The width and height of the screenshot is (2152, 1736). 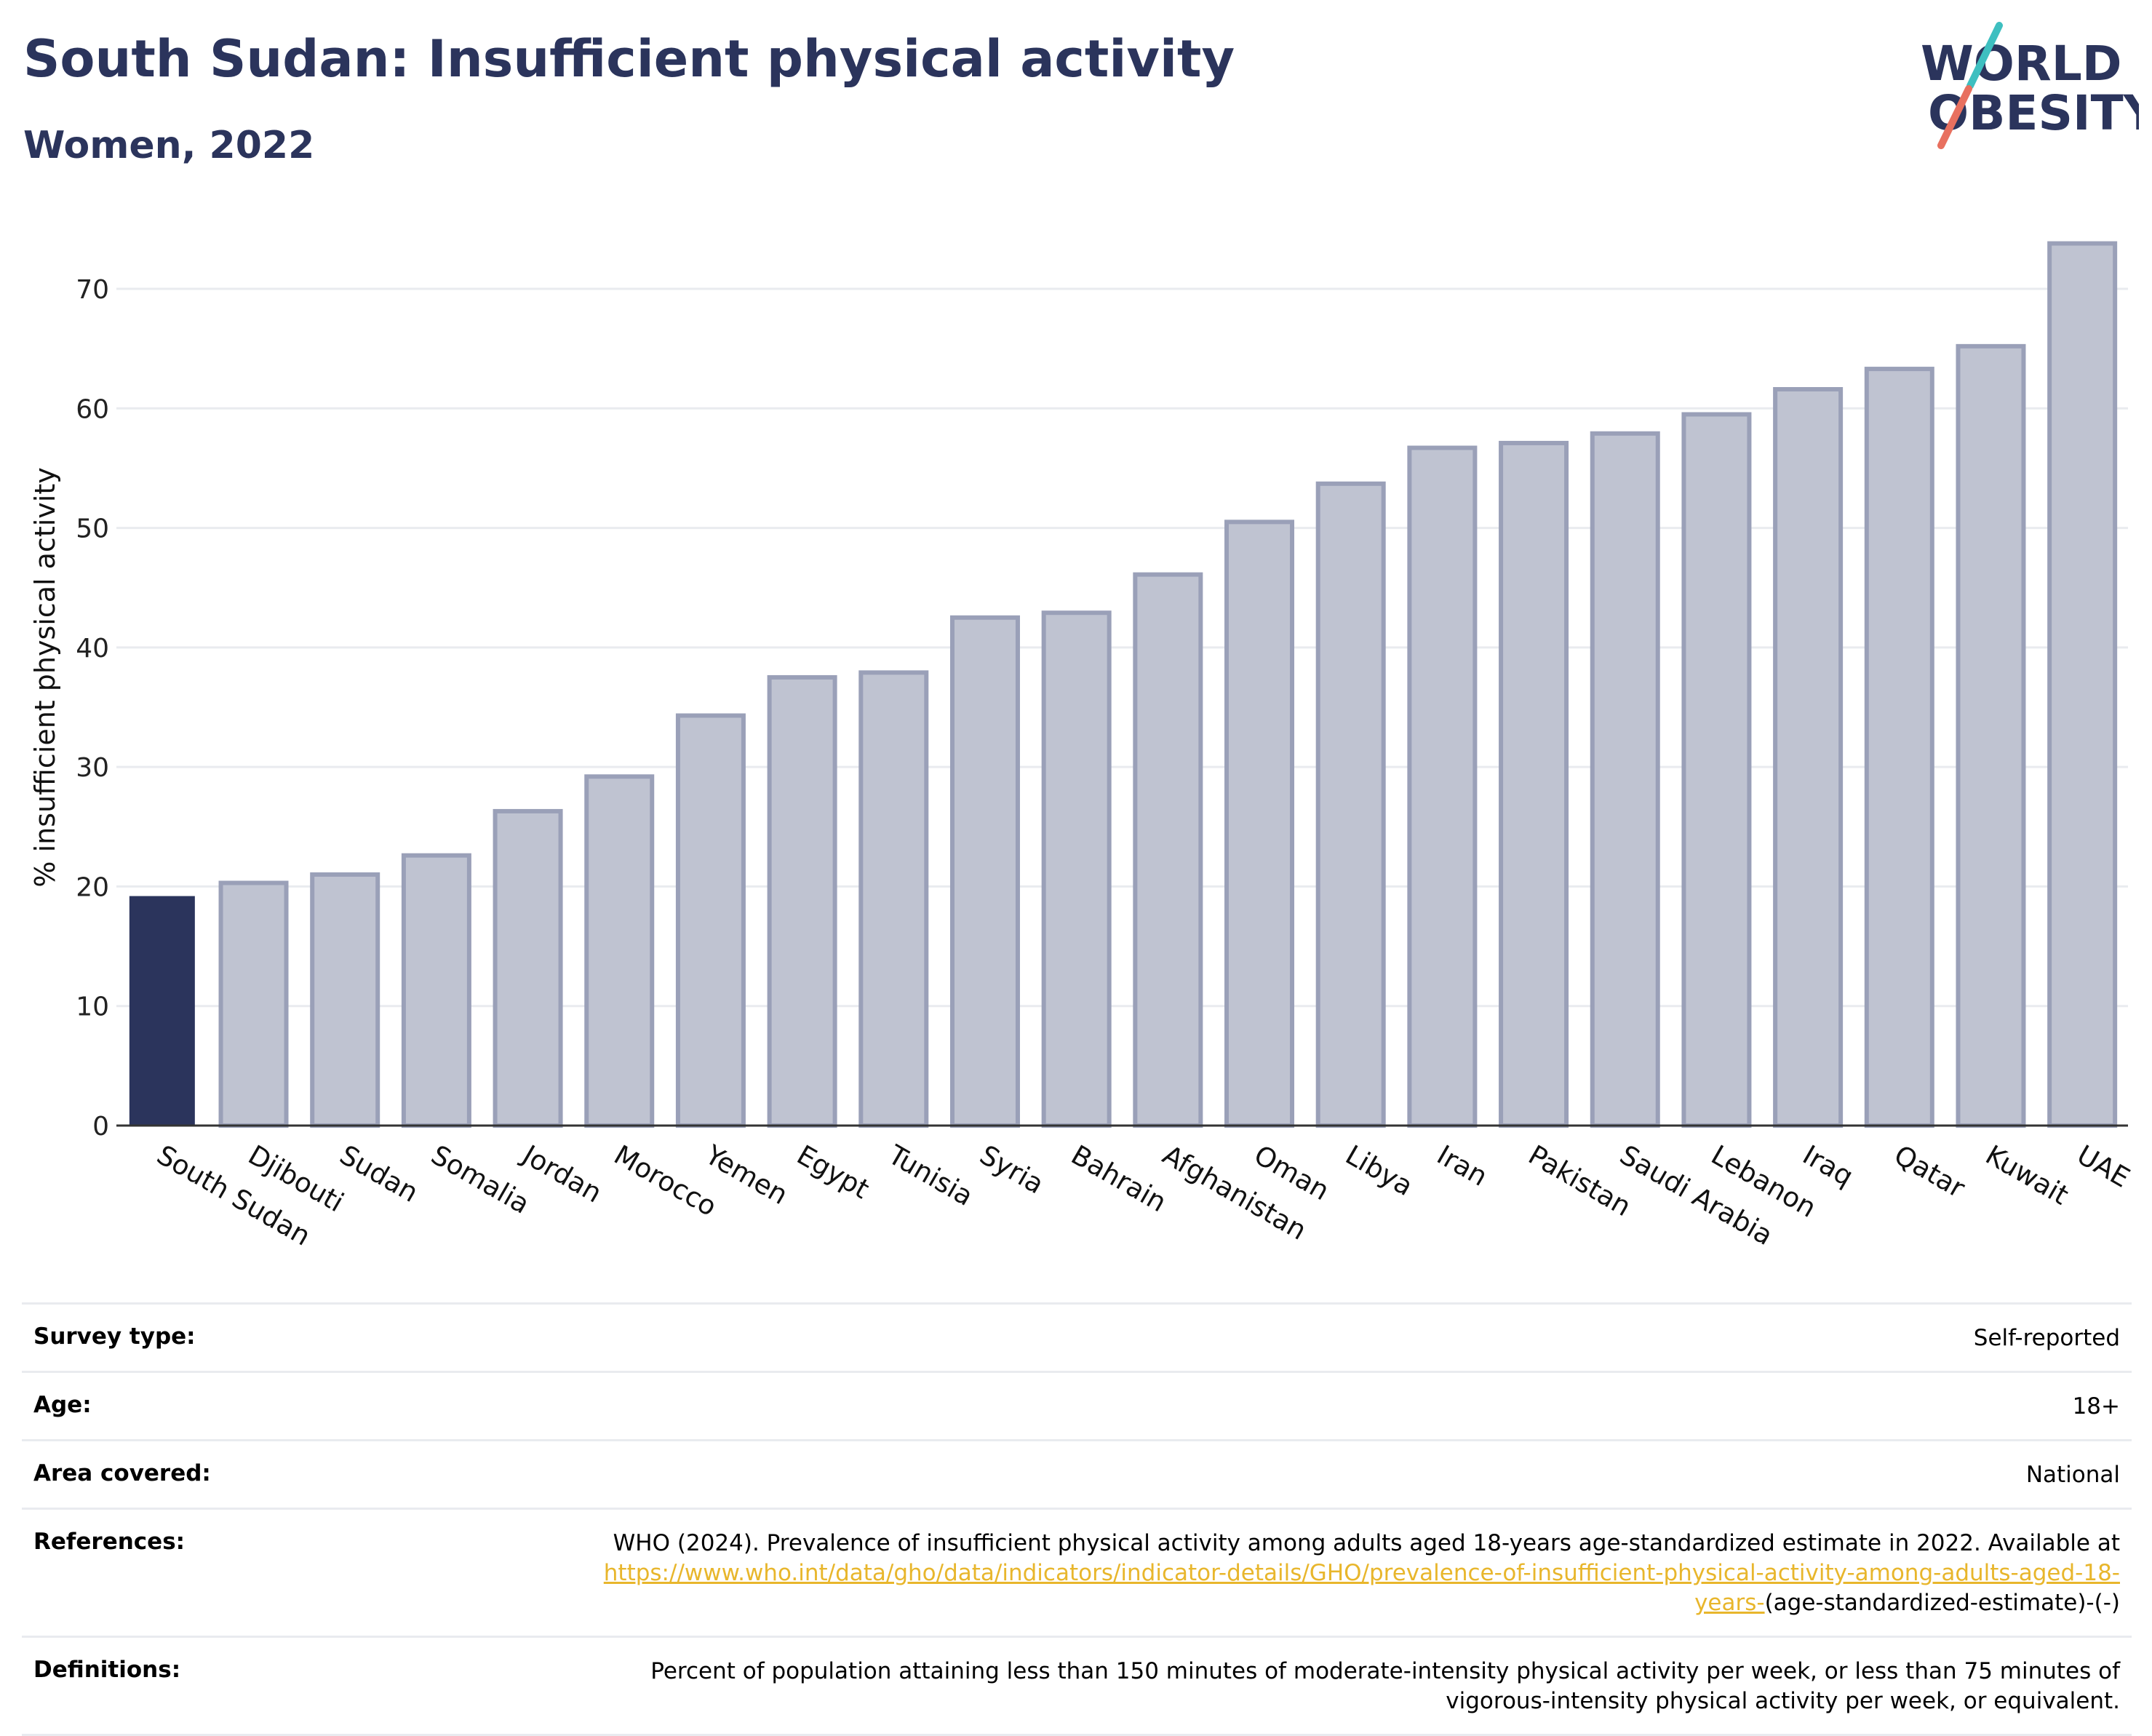 What do you see at coordinates (1534, 784) in the screenshot?
I see `bar-pakistan` at bounding box center [1534, 784].